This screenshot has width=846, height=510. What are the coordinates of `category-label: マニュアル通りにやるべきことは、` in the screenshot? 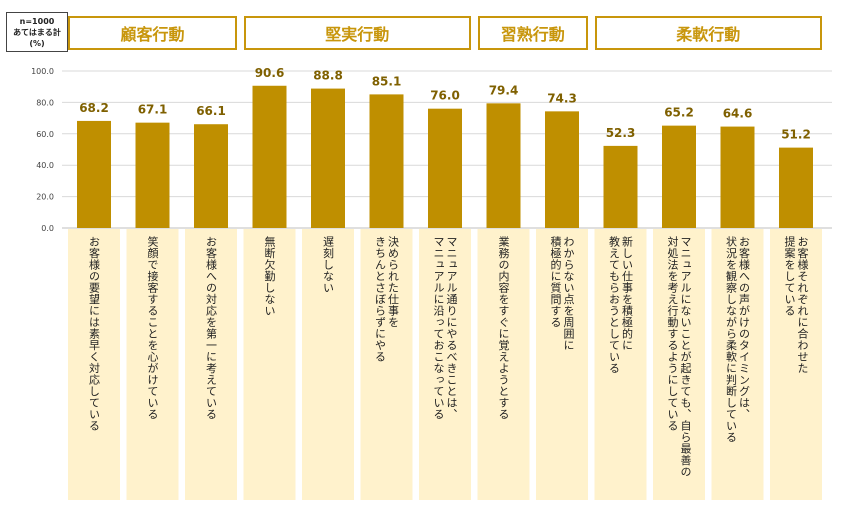 It's located at (451, 328).